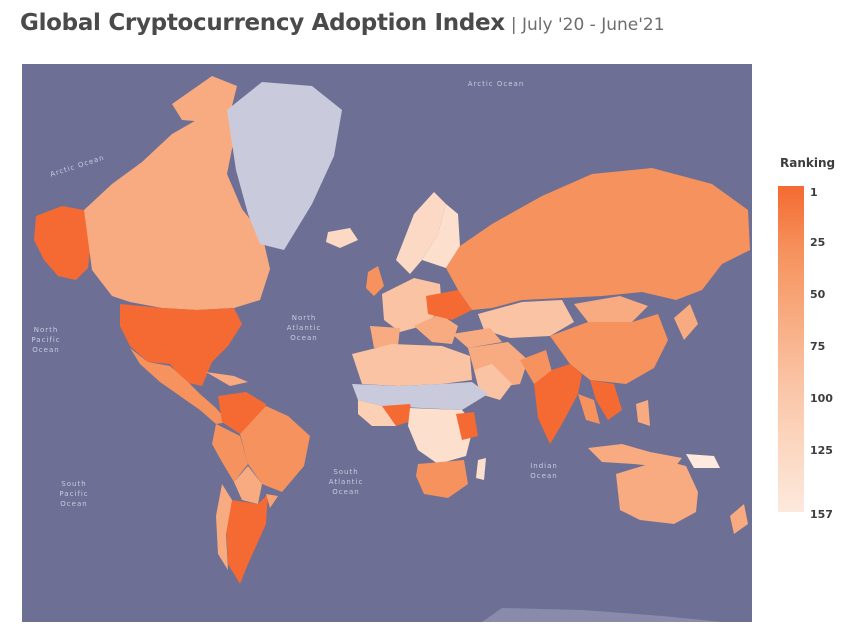 Image resolution: width=843 pixels, height=642 pixels. I want to click on ocean-label-indian-1: Indian, so click(544, 466).